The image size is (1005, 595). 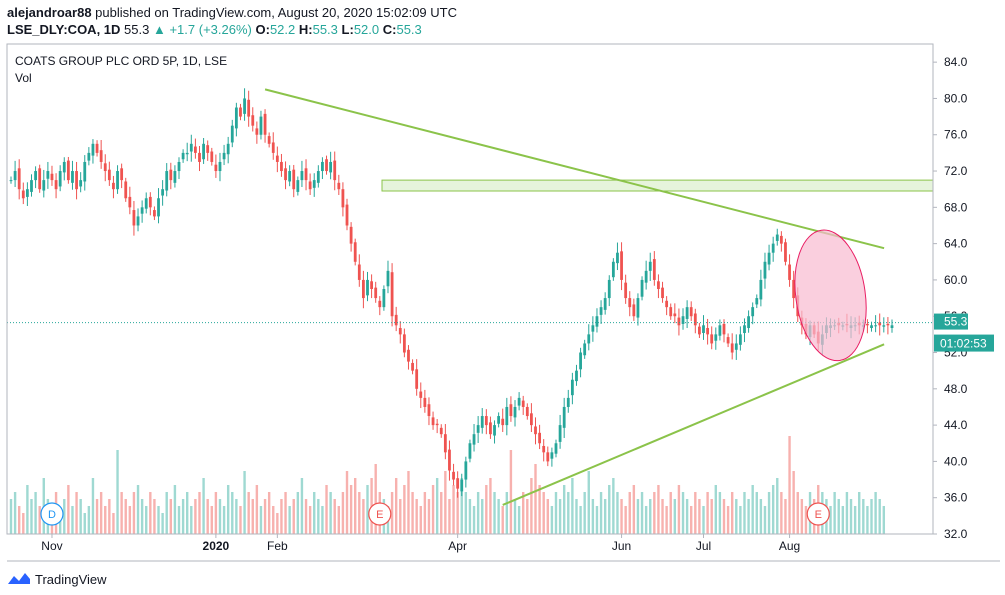 What do you see at coordinates (366, 29) in the screenshot?
I see `low-value: 52.0` at bounding box center [366, 29].